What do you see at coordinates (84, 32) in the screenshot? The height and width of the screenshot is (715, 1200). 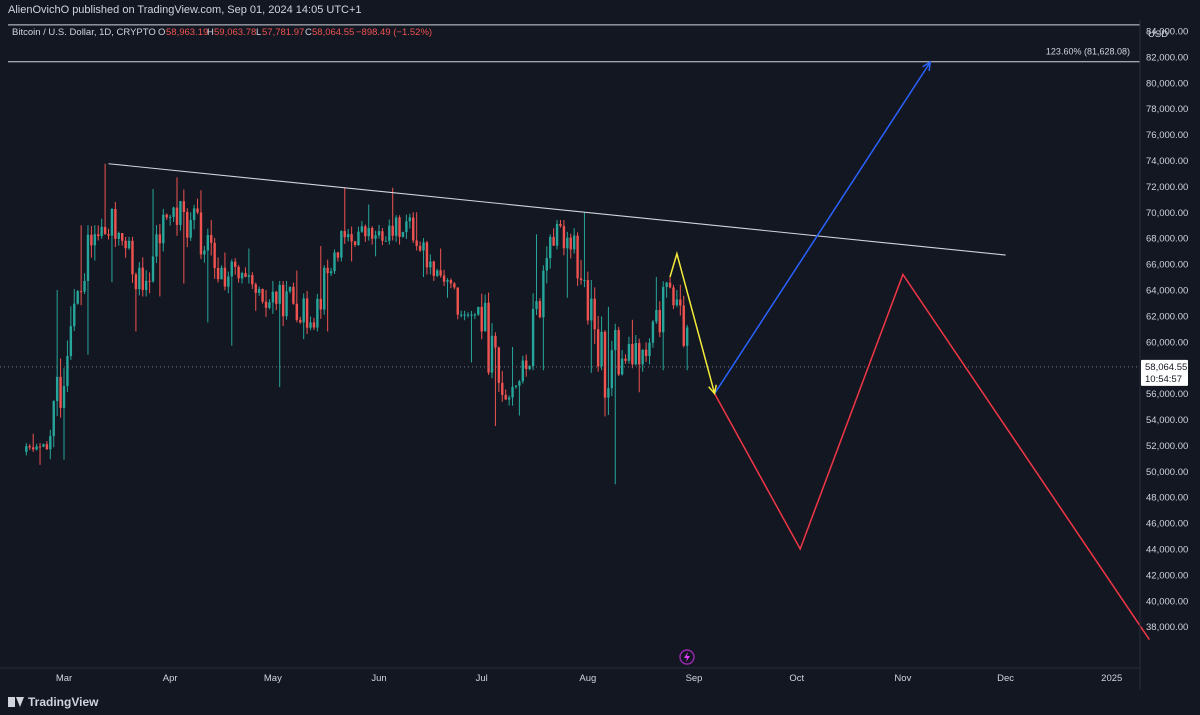 I see `symbol-name: Bitcoin / U.S. Dollar, 1D, CRYPTO` at bounding box center [84, 32].